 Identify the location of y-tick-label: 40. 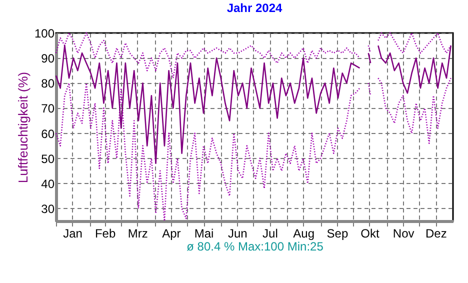
(48, 183).